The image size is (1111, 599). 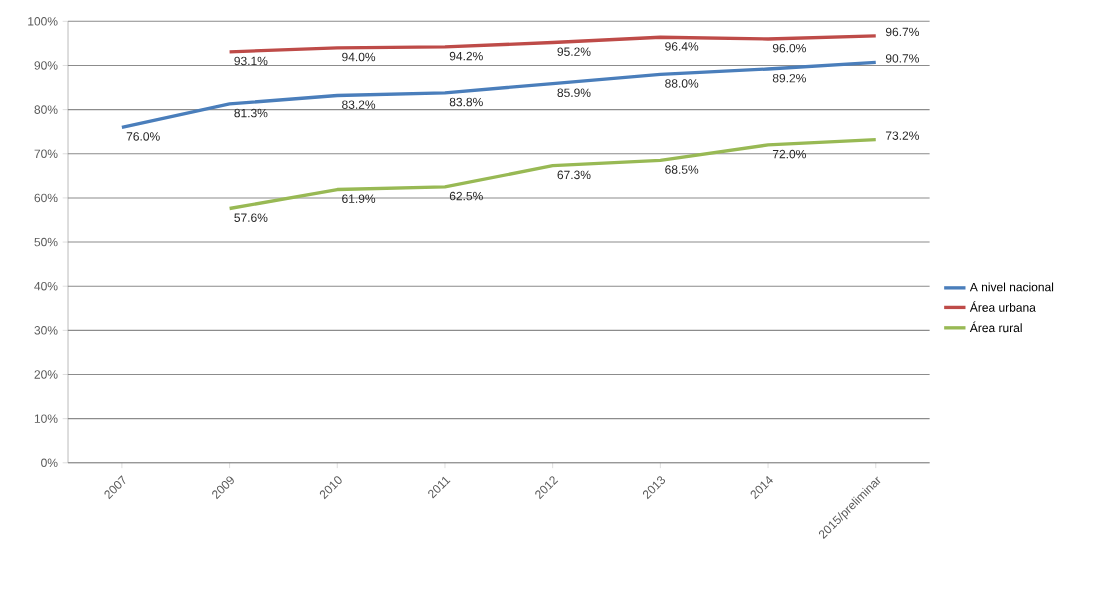 I want to click on data-label: 81.3%, so click(x=251, y=113).